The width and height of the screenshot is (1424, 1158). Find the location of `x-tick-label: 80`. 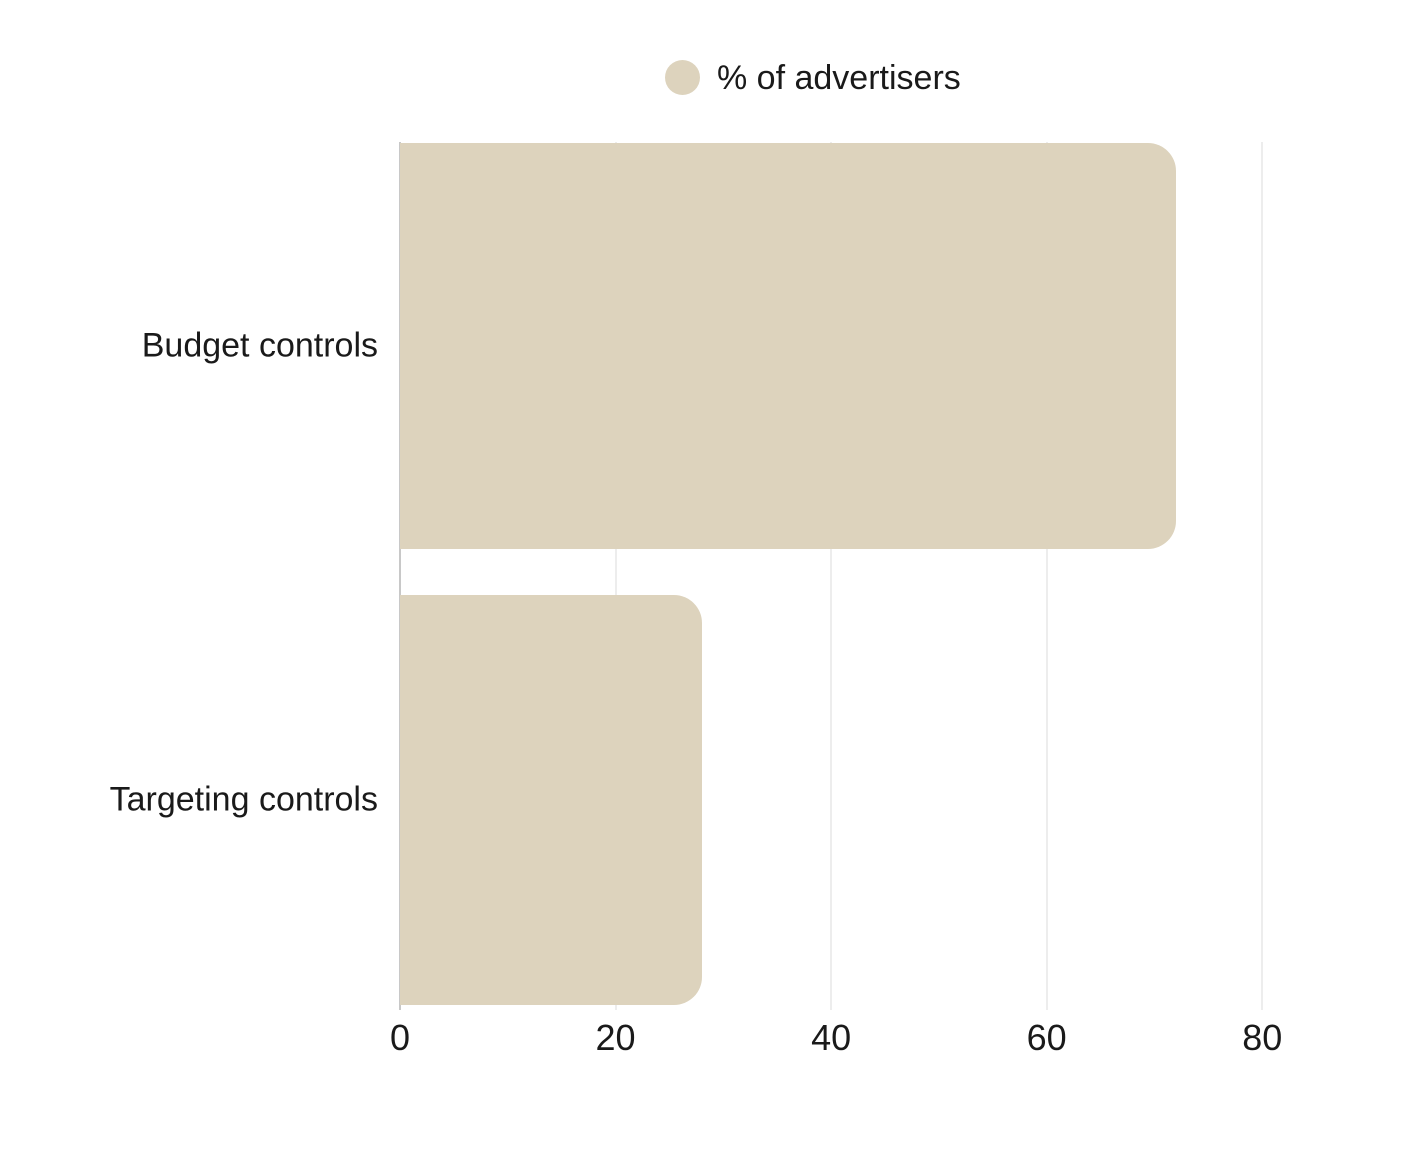

x-tick-label: 80 is located at coordinates (1262, 1037).